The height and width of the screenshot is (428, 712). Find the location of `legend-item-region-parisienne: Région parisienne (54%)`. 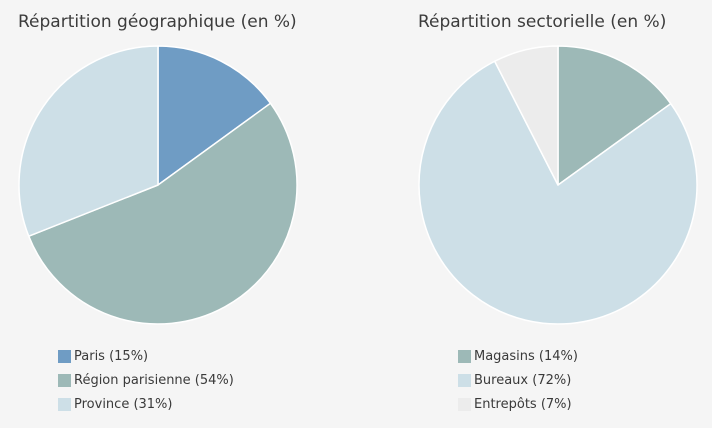

legend-item-region-parisienne: Région parisienne (54%) is located at coordinates (146, 380).